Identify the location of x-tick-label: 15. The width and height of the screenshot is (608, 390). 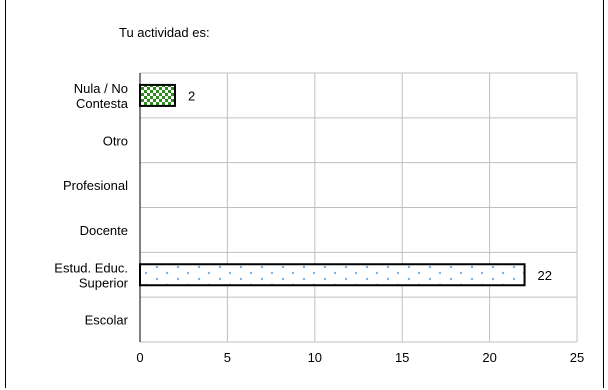
(402, 357).